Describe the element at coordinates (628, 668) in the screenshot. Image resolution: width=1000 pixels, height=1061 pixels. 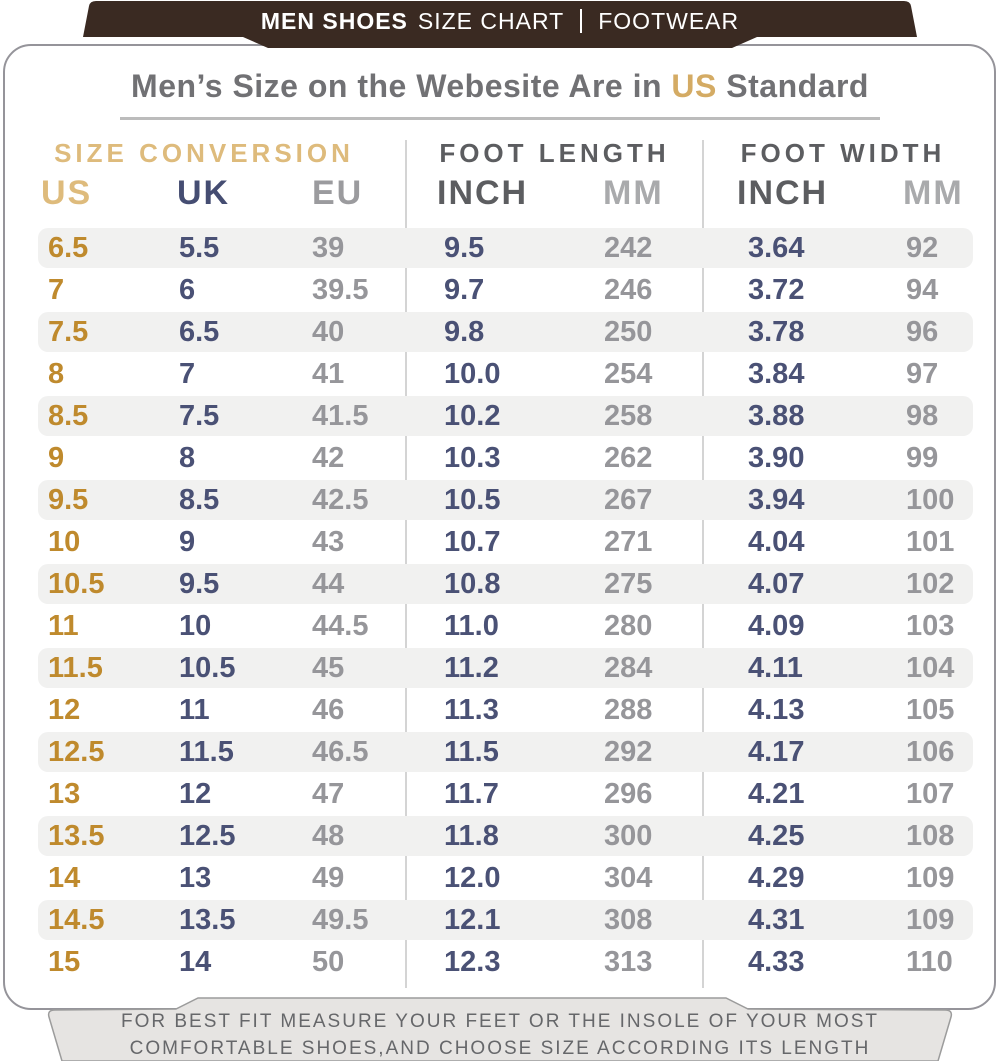
I see `cell-mm-length: 284` at that location.